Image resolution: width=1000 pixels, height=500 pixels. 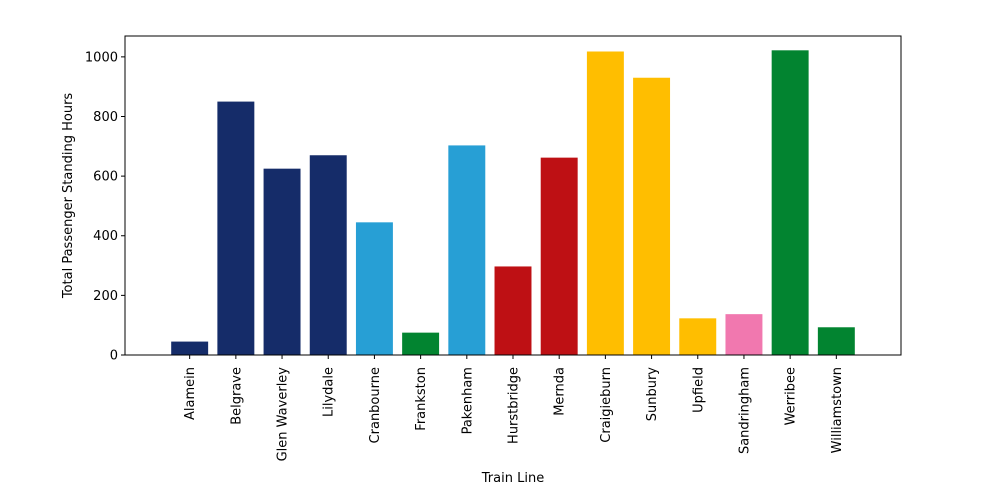 I want to click on bar-cranbourne, so click(x=374, y=288).